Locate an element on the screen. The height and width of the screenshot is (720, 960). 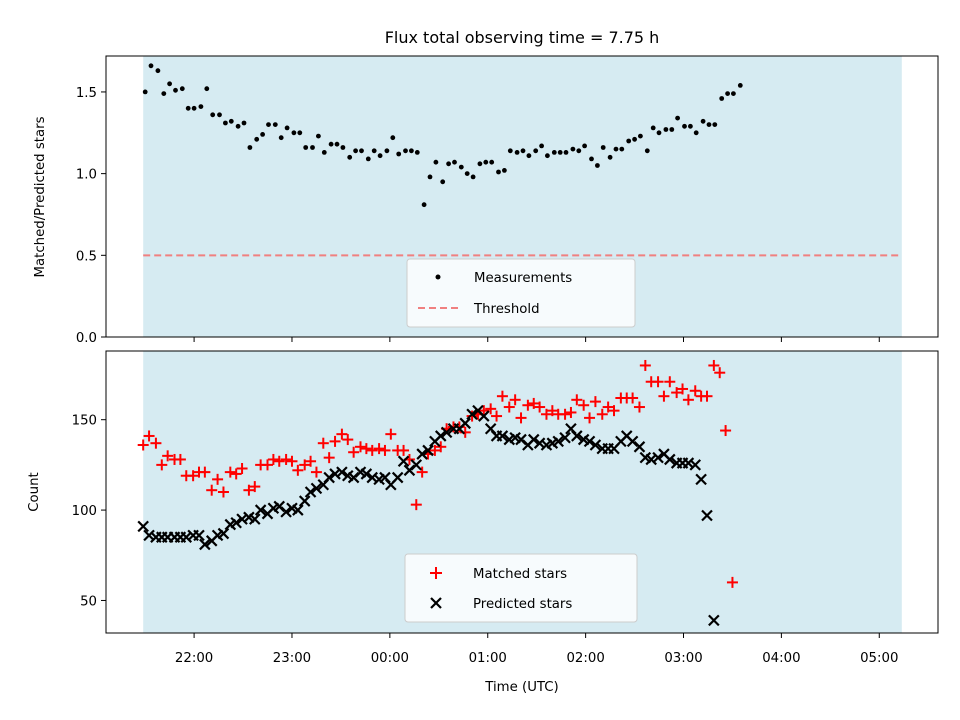
x-tick-label: 02:00 is located at coordinates (585, 658).